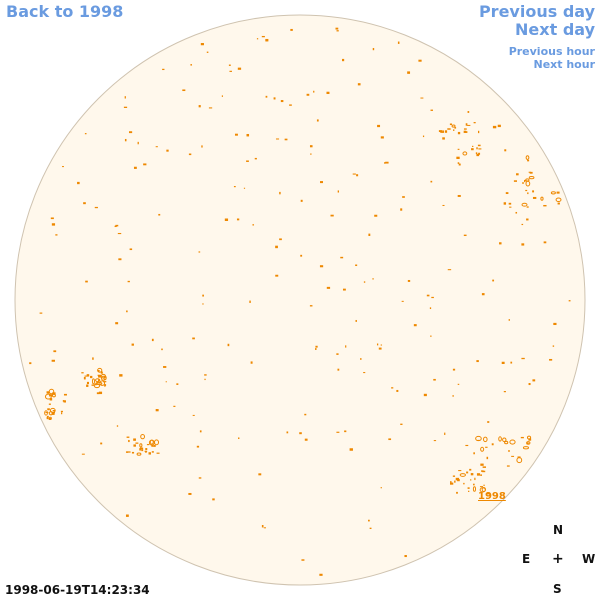 The image size is (600, 600). What do you see at coordinates (551, 51) in the screenshot?
I see `previous-hour-link: Previous hour` at bounding box center [551, 51].